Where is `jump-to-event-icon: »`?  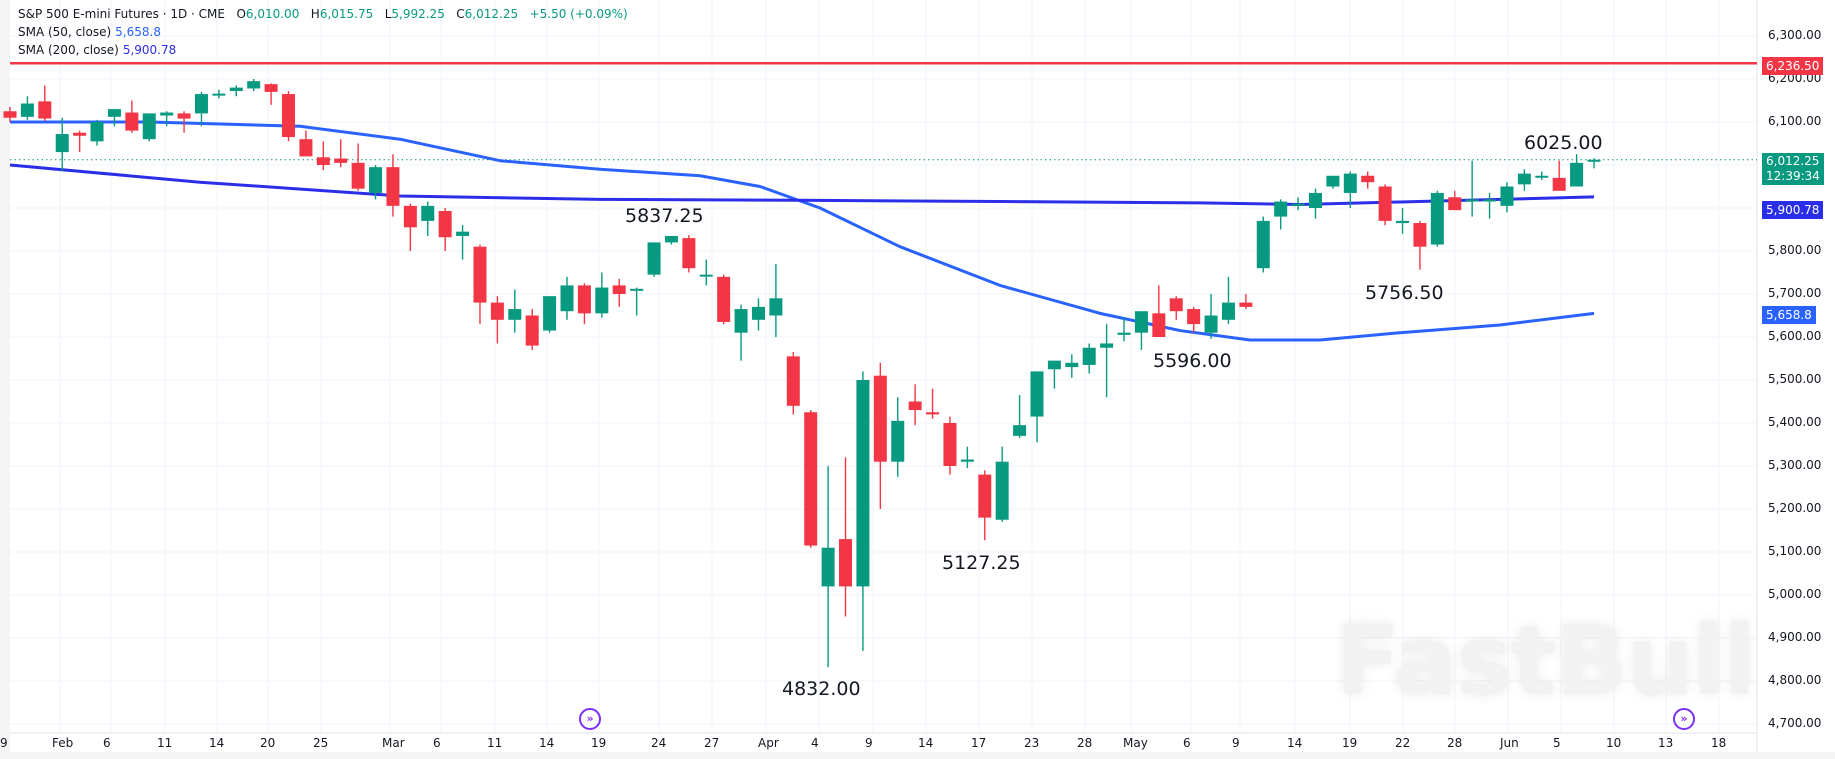
jump-to-event-icon: » is located at coordinates (590, 719).